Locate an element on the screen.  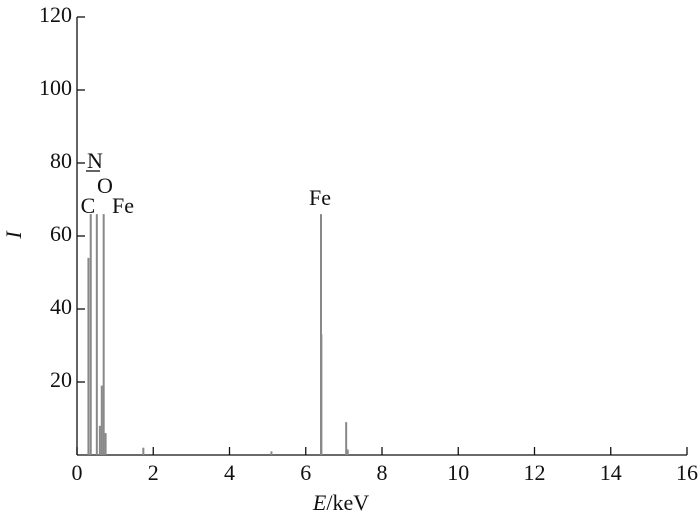
peak-label: N is located at coordinates (95, 160).